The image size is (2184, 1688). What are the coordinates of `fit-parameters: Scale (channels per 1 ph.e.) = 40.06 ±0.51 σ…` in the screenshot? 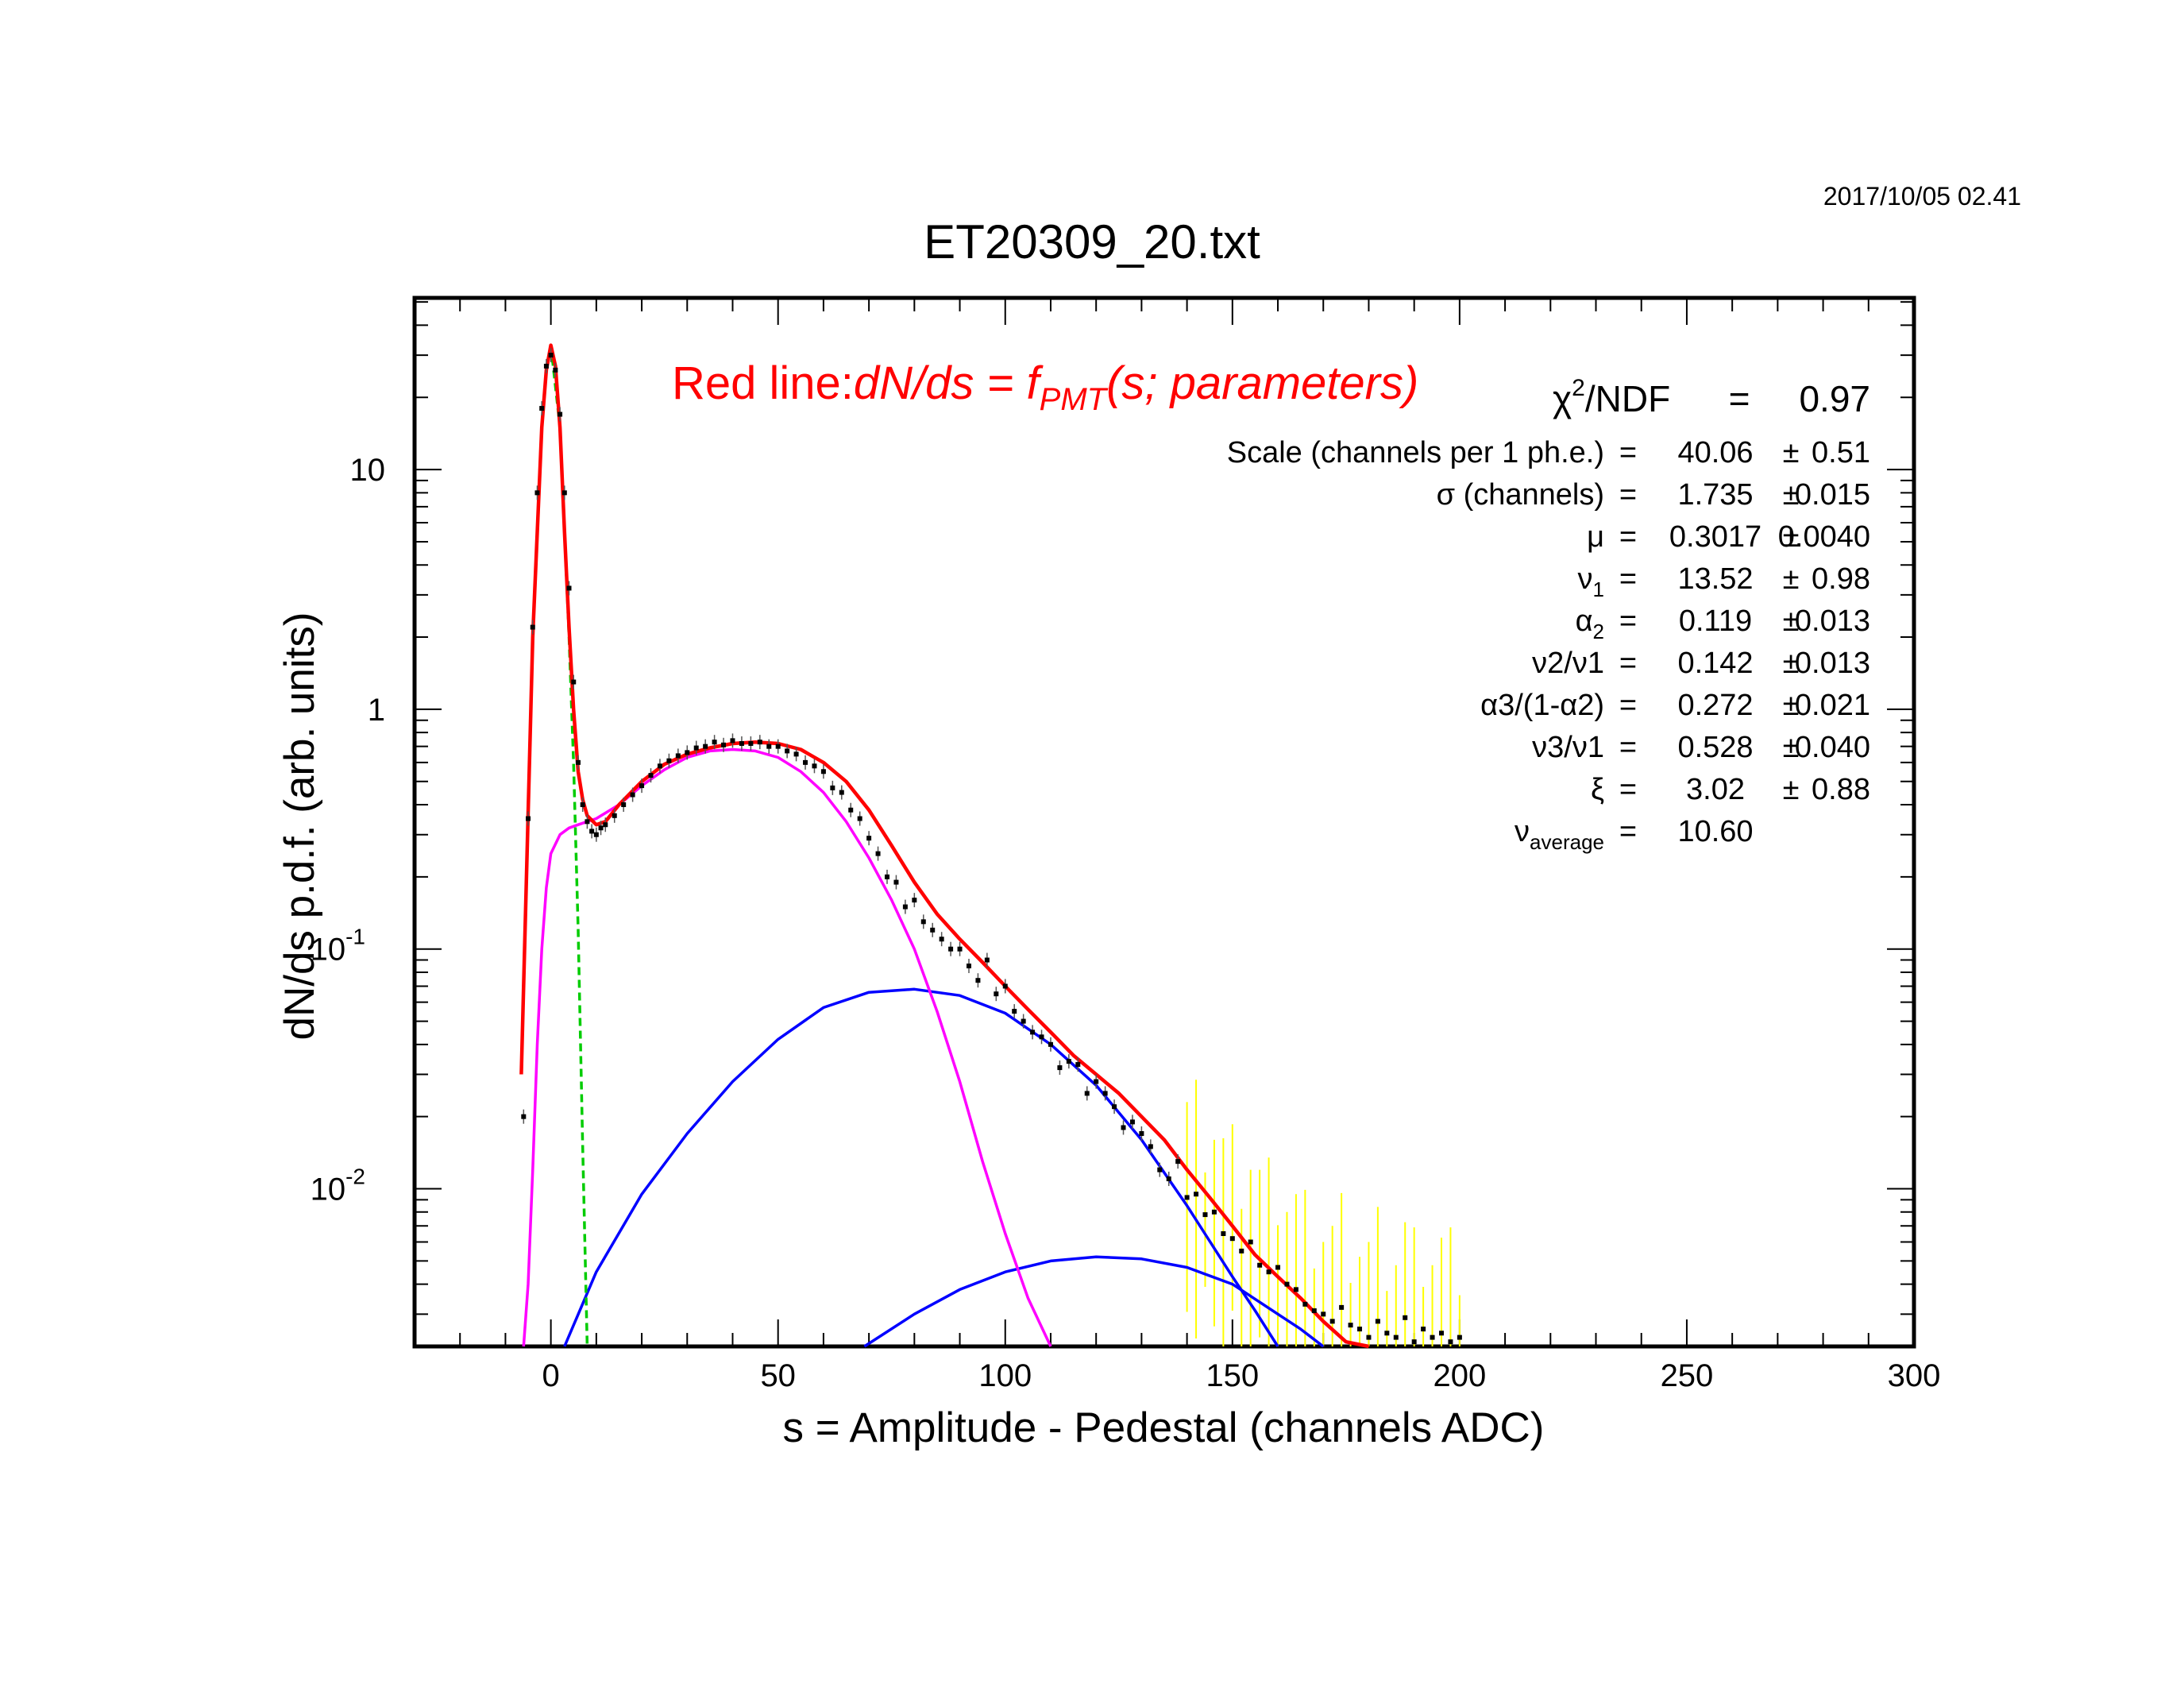 It's located at (1548, 645).